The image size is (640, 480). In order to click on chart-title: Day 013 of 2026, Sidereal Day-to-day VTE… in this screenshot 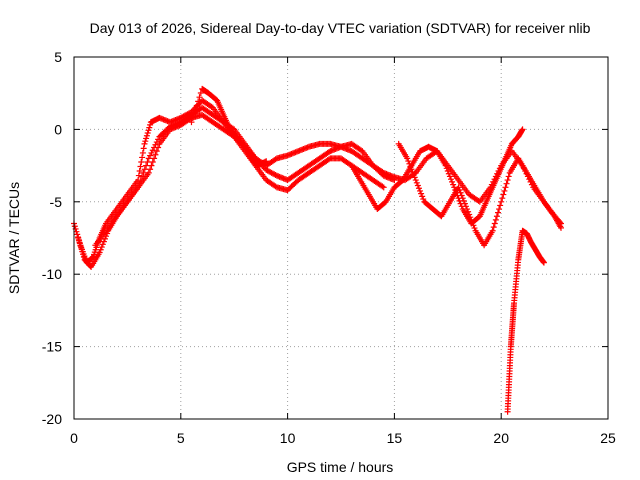, I will do `click(340, 28)`.